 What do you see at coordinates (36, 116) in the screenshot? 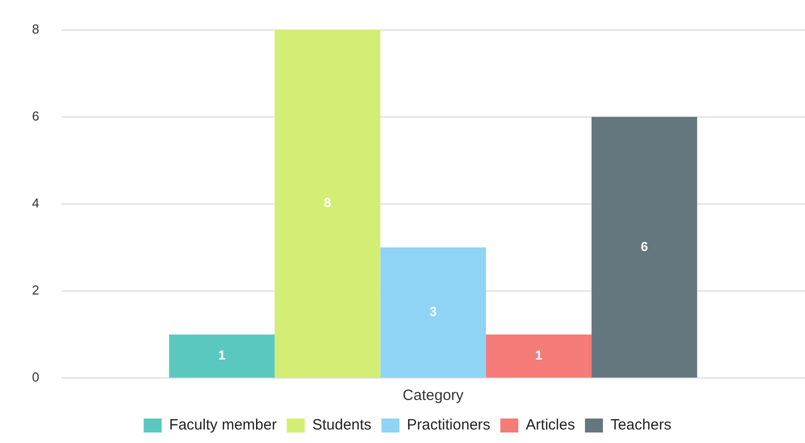
I see `y-tick-label: 6` at bounding box center [36, 116].